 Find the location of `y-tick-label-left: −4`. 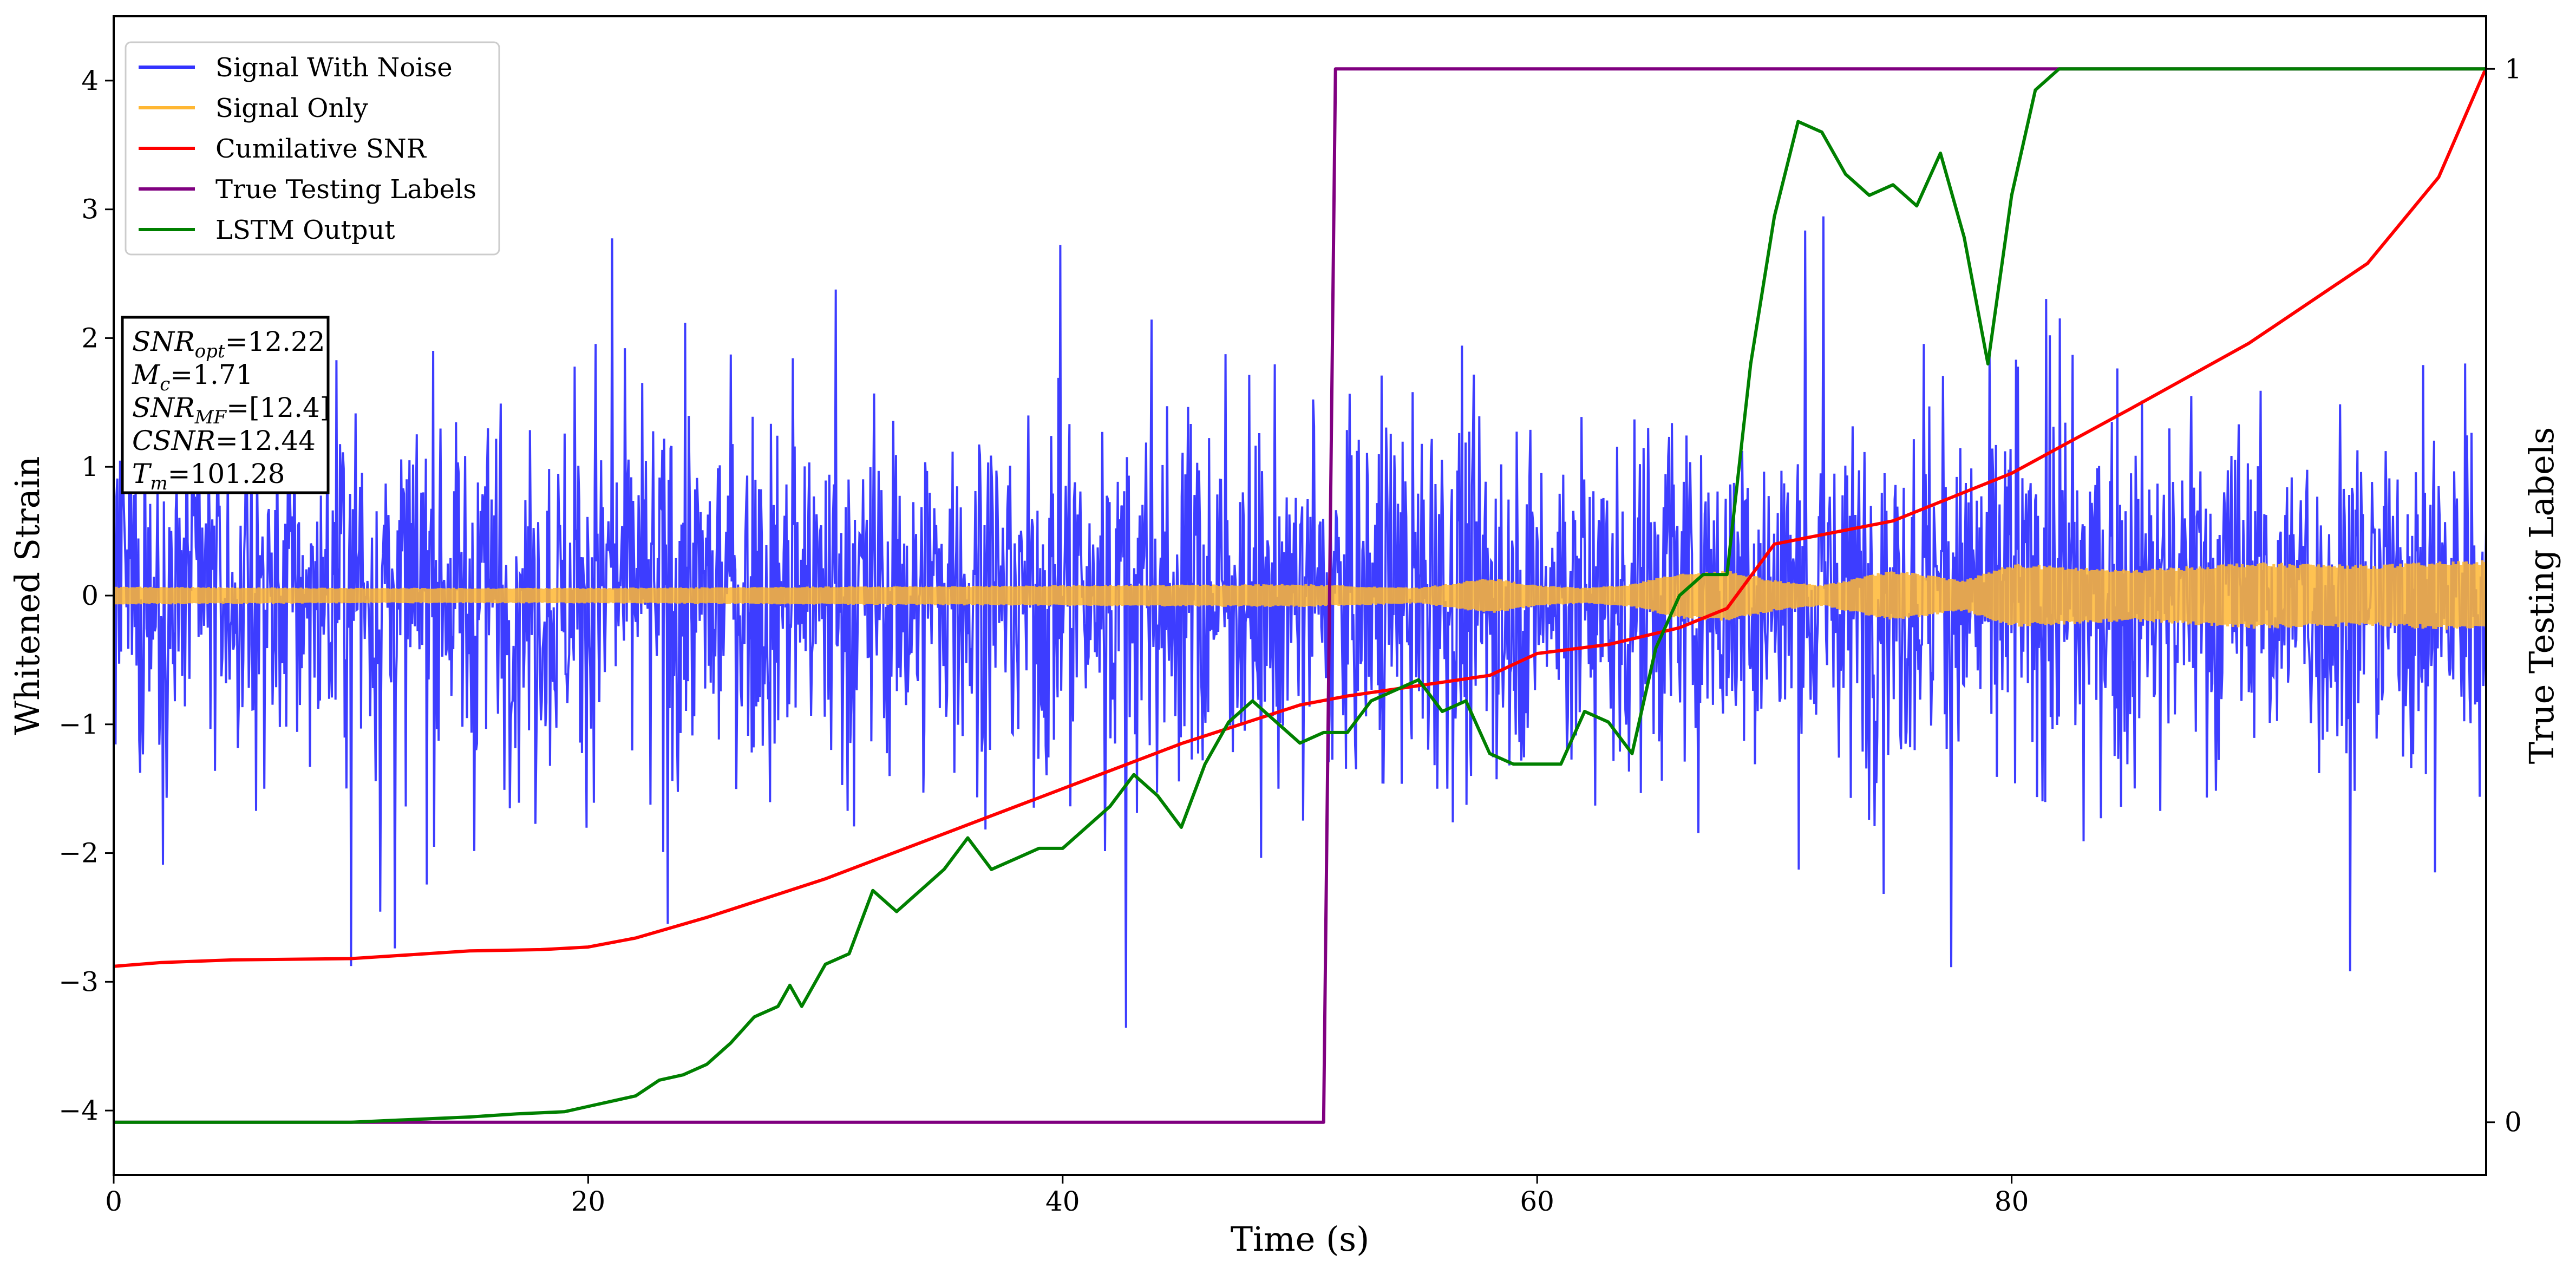

y-tick-label-left: −4 is located at coordinates (78, 1110).